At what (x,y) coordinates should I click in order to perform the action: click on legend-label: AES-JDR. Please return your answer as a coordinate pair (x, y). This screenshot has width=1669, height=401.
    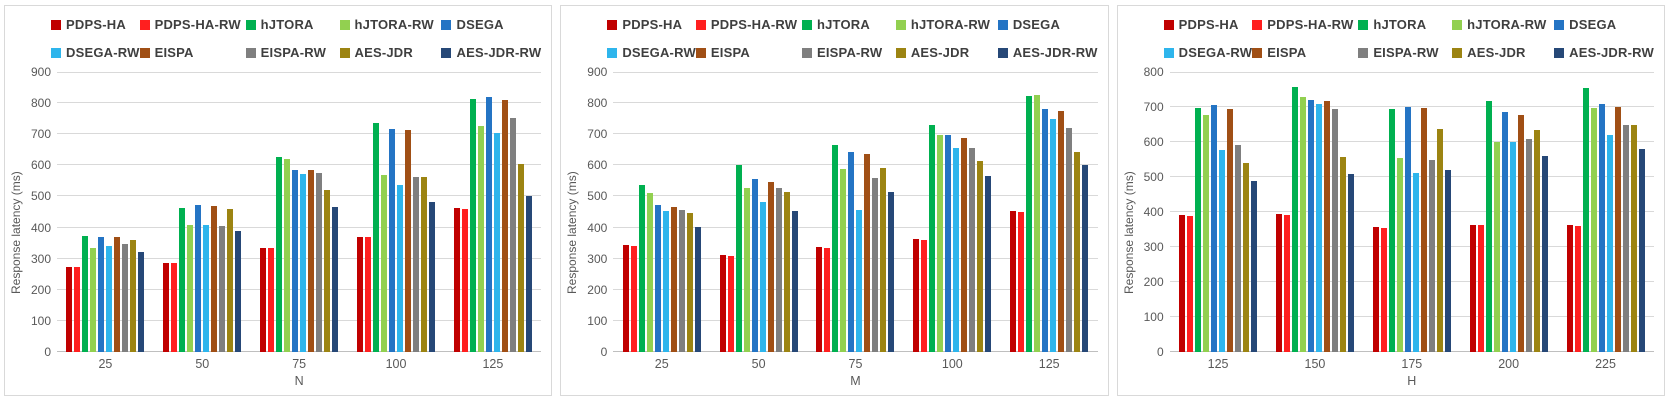
    Looking at the image, I should click on (940, 52).